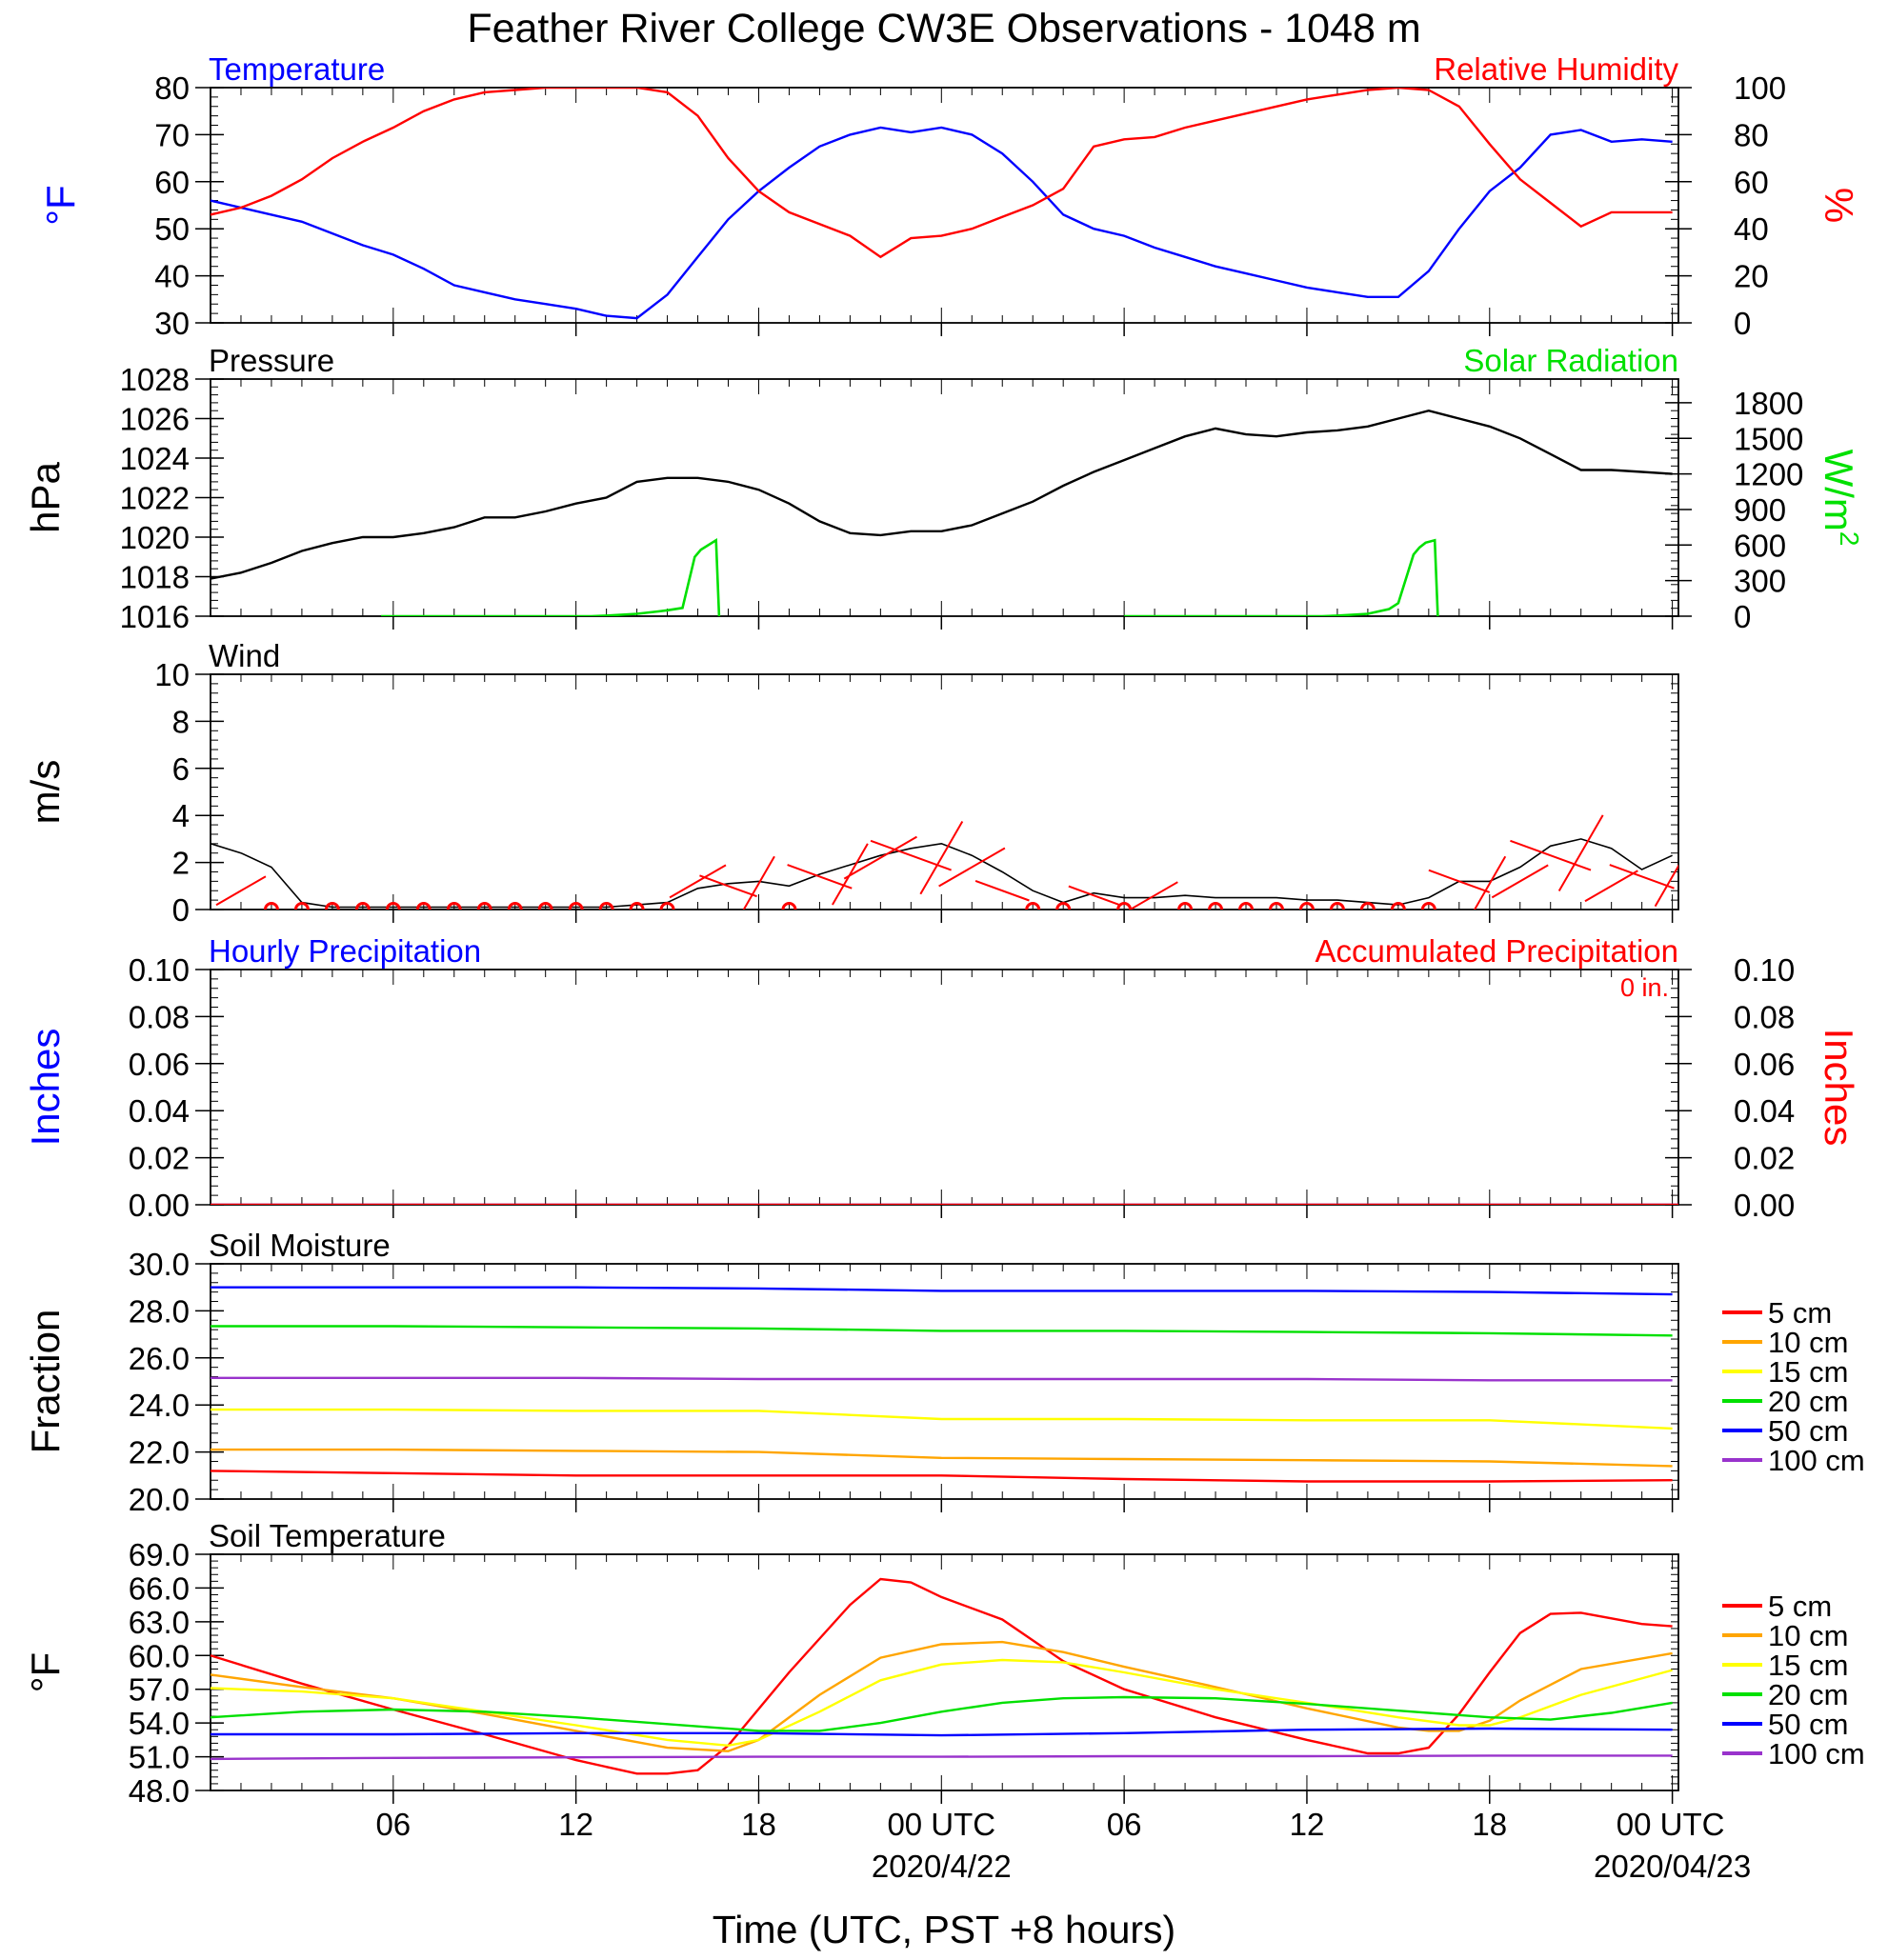 This screenshot has height=1960, width=1888. I want to click on y-tick-label: 1026, so click(155, 419).